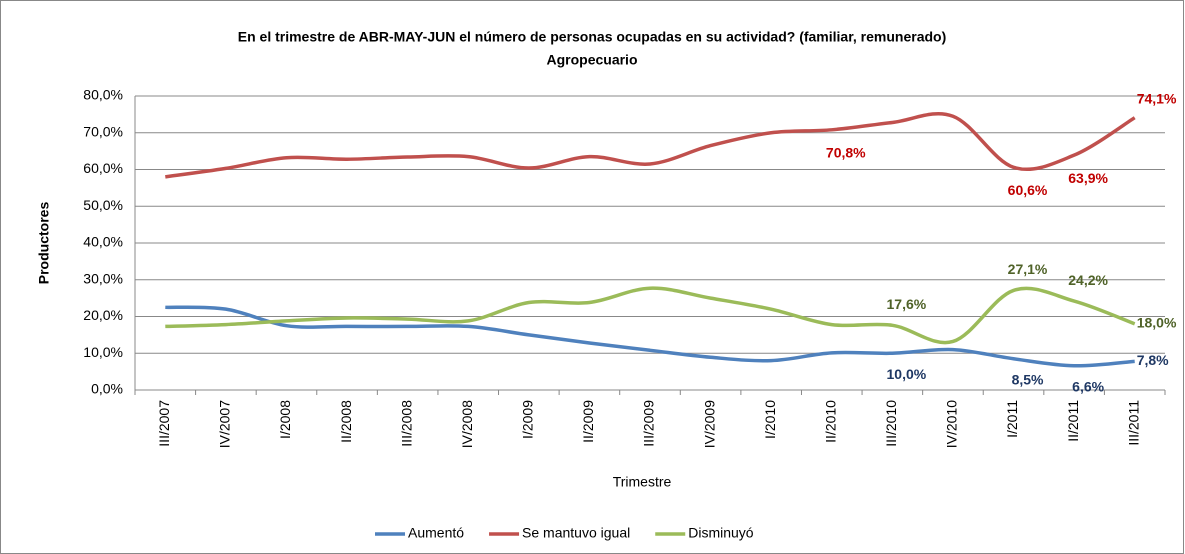 The width and height of the screenshot is (1185, 554). What do you see at coordinates (1088, 280) in the screenshot?
I see `data-label: 24,2%` at bounding box center [1088, 280].